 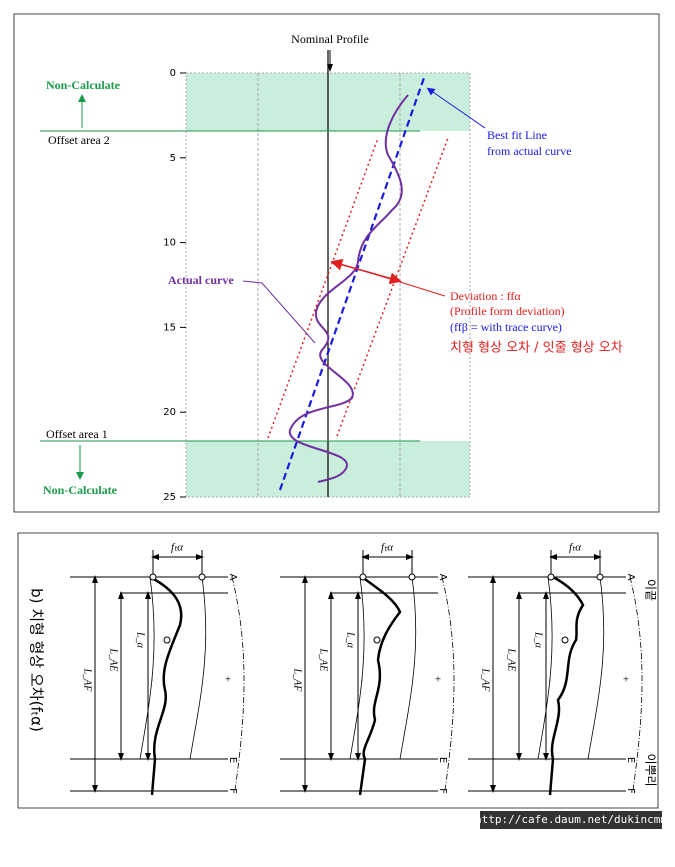 I want to click on y-tick-label: 10, so click(x=169, y=243).